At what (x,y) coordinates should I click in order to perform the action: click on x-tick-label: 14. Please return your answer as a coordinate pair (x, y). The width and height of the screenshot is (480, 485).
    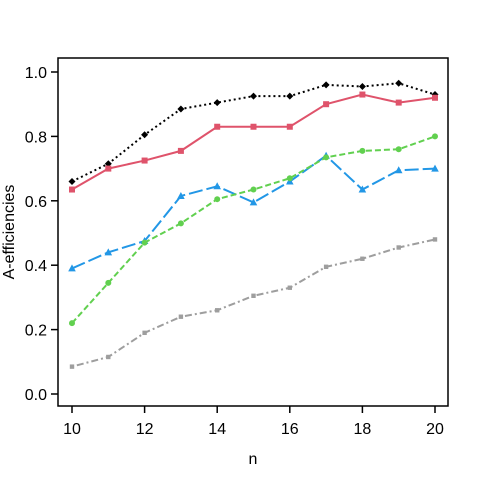
    Looking at the image, I should click on (217, 429).